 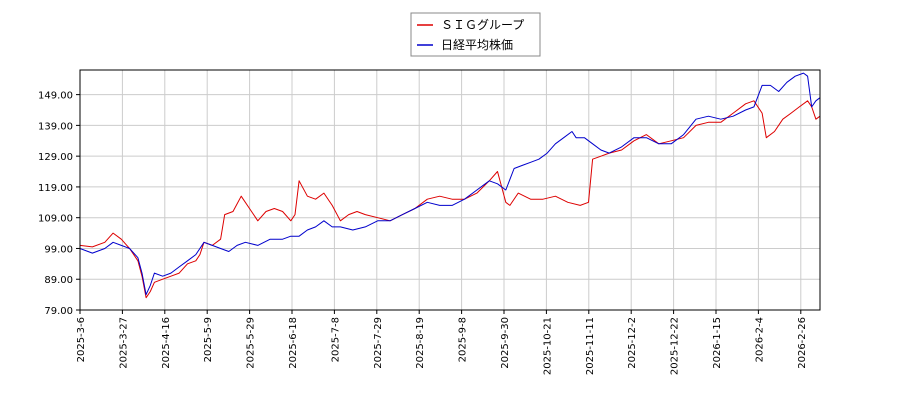 What do you see at coordinates (590, 346) in the screenshot?
I see `x-tick-label: 2025-11-11` at bounding box center [590, 346].